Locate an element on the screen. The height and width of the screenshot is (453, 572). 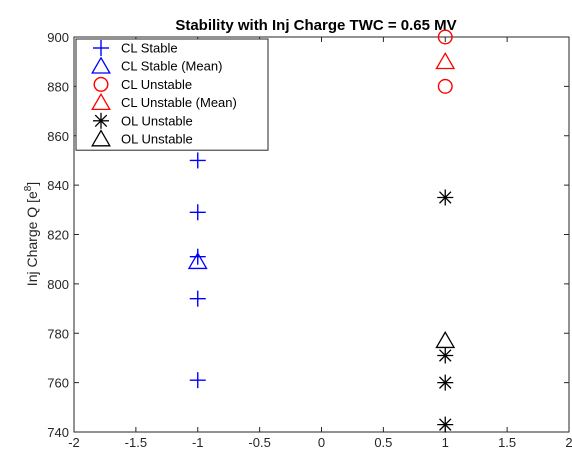
x-tick-label: -2 is located at coordinates (74, 442).